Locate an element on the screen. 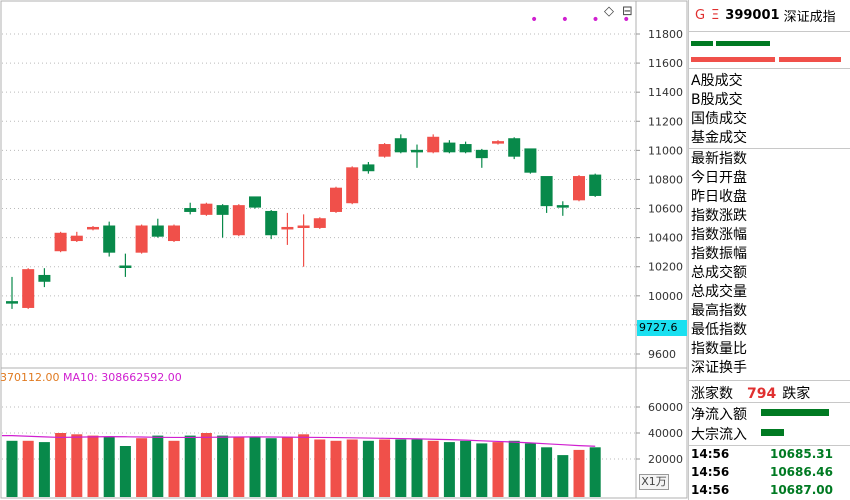 The width and height of the screenshot is (850, 500). a-share-volume-label: A股成交 is located at coordinates (717, 81).